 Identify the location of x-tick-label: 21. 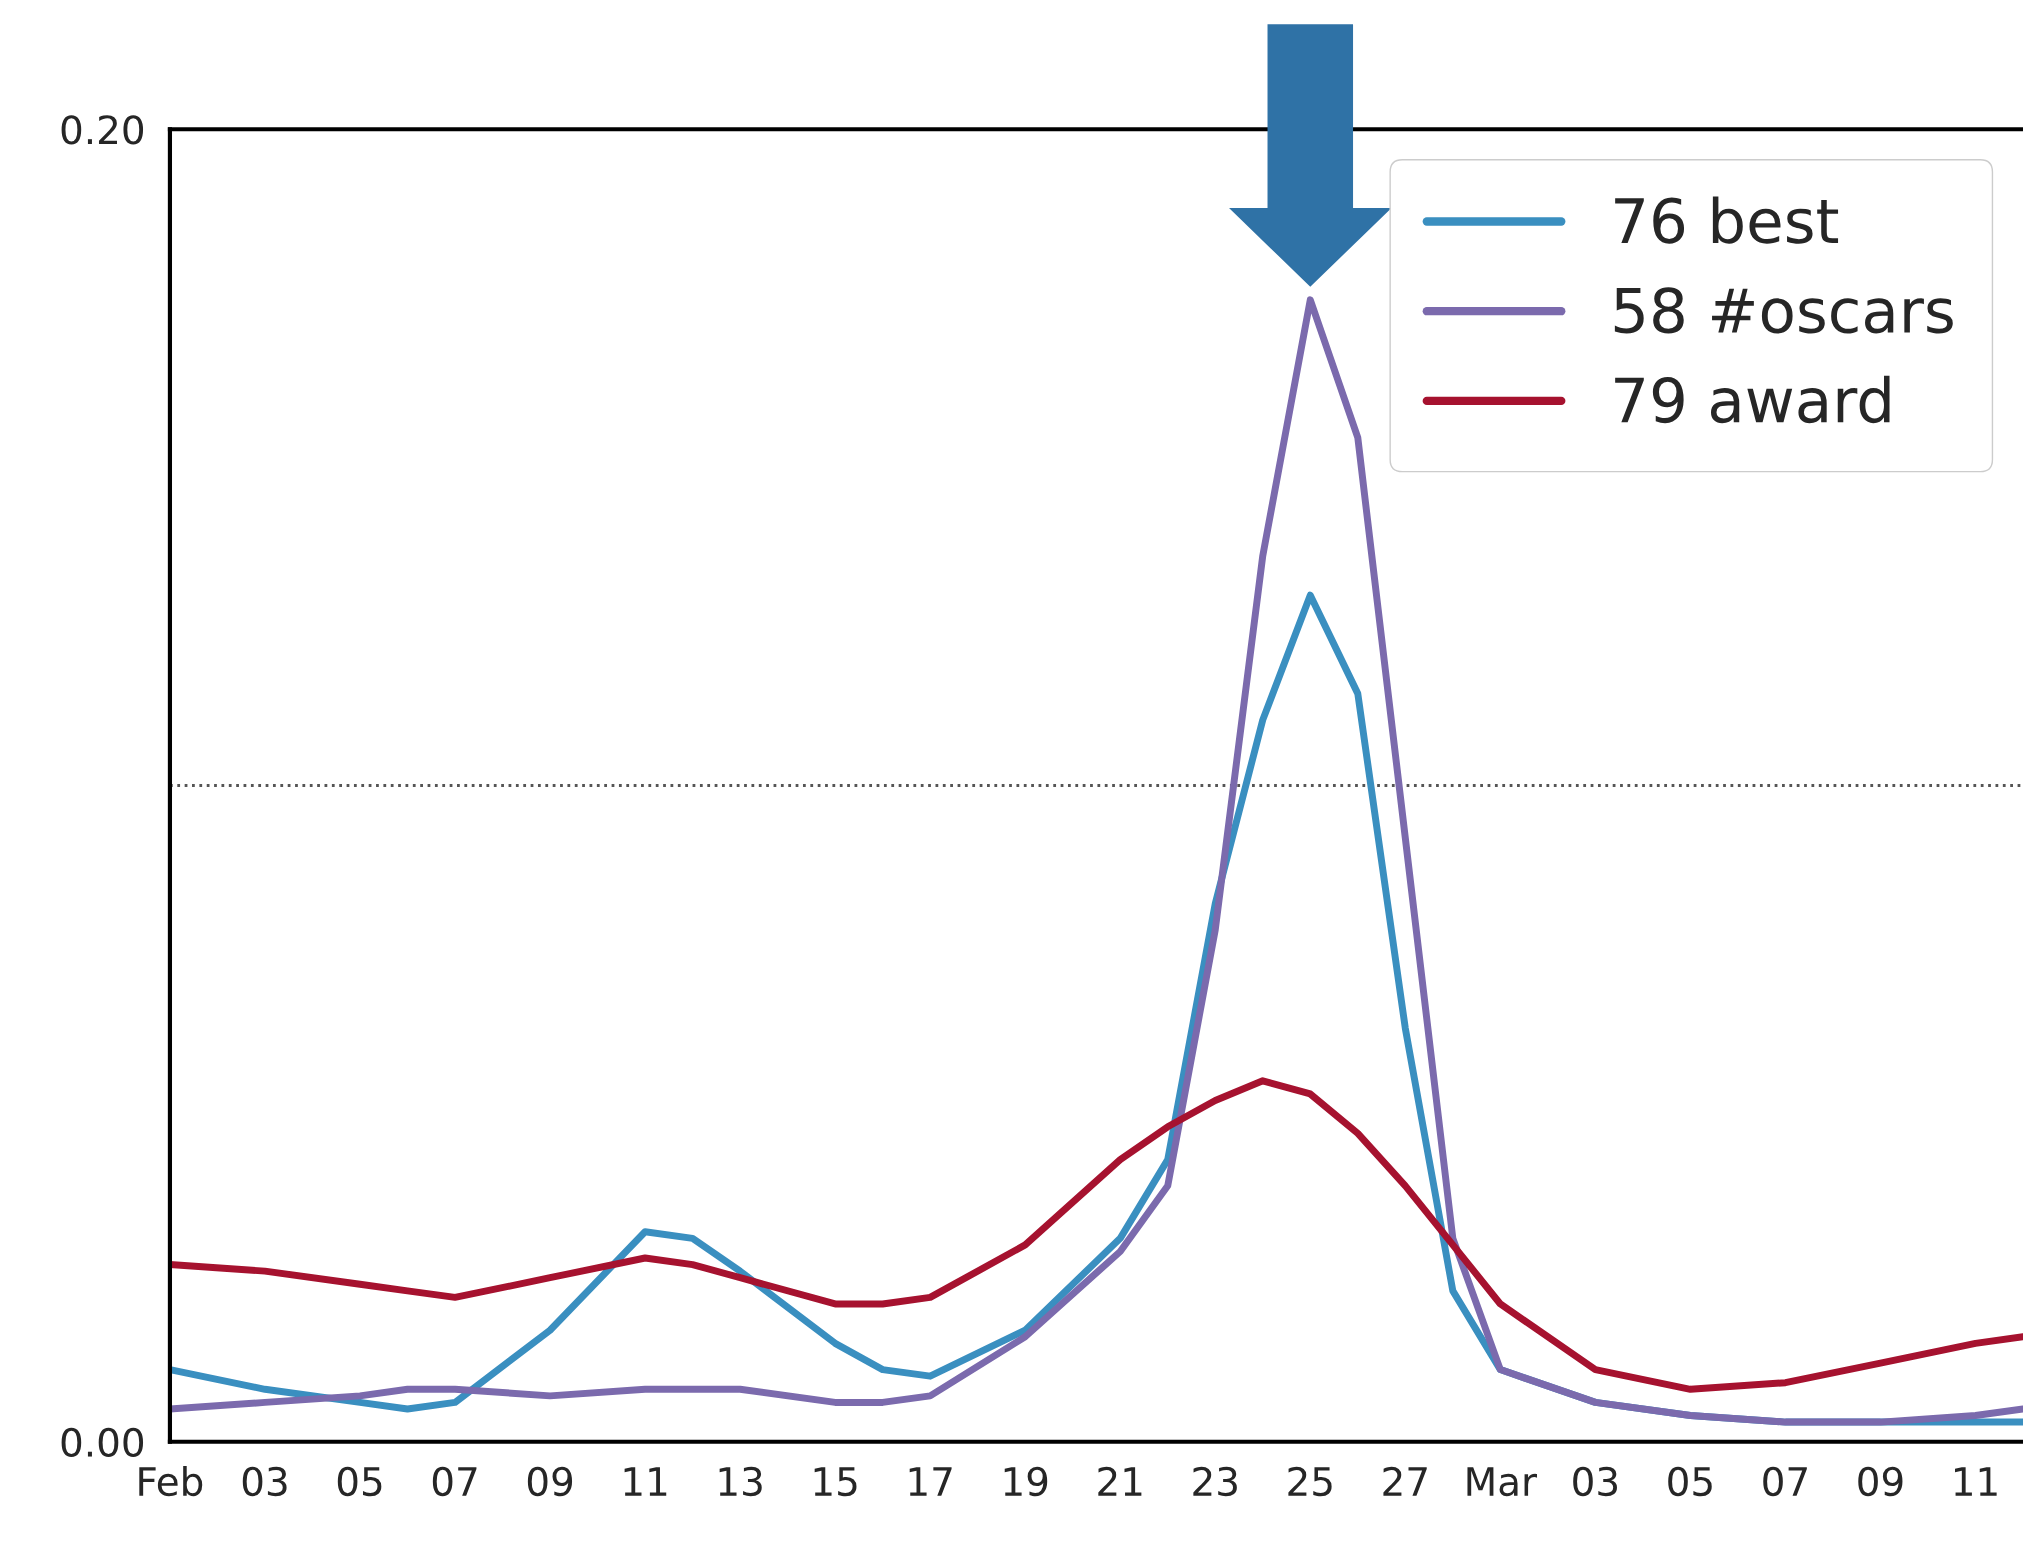
(1120, 1481).